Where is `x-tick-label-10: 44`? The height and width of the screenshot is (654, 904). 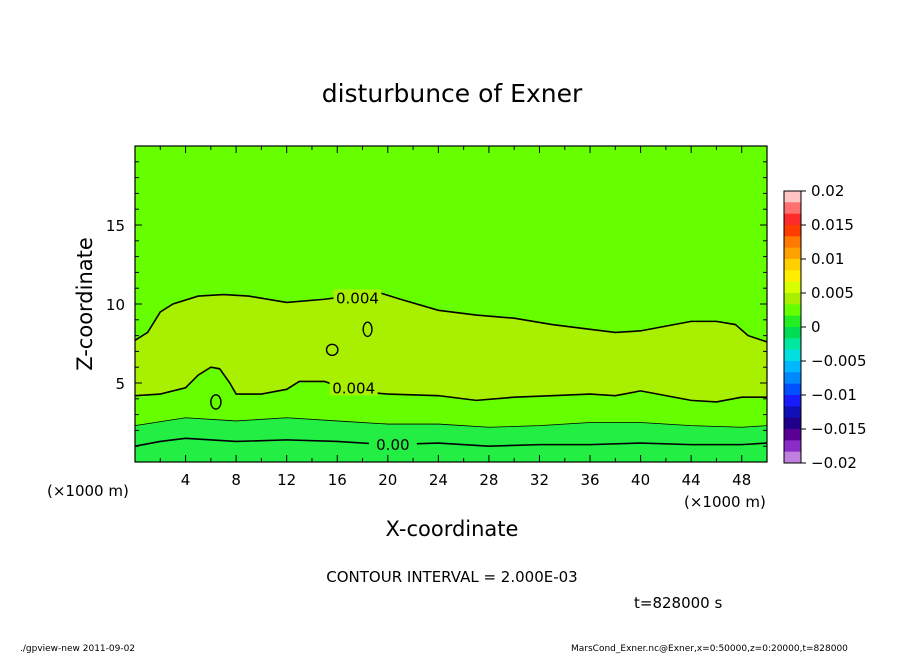 x-tick-label-10: 44 is located at coordinates (691, 480).